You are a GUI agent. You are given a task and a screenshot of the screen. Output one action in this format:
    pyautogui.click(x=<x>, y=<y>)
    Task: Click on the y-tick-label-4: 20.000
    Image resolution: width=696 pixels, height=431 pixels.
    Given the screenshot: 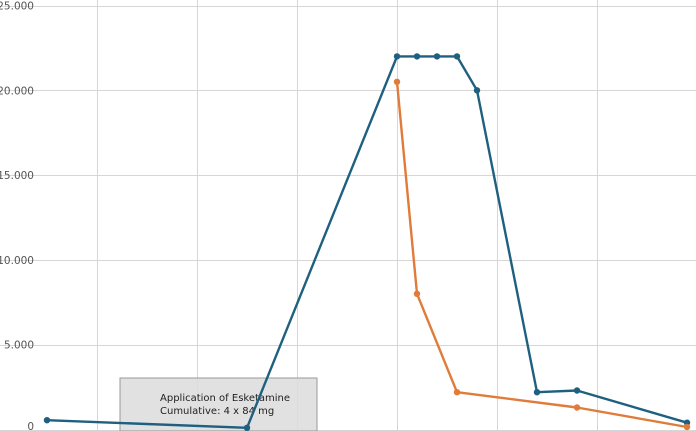 What is the action you would take?
    pyautogui.click(x=17, y=91)
    